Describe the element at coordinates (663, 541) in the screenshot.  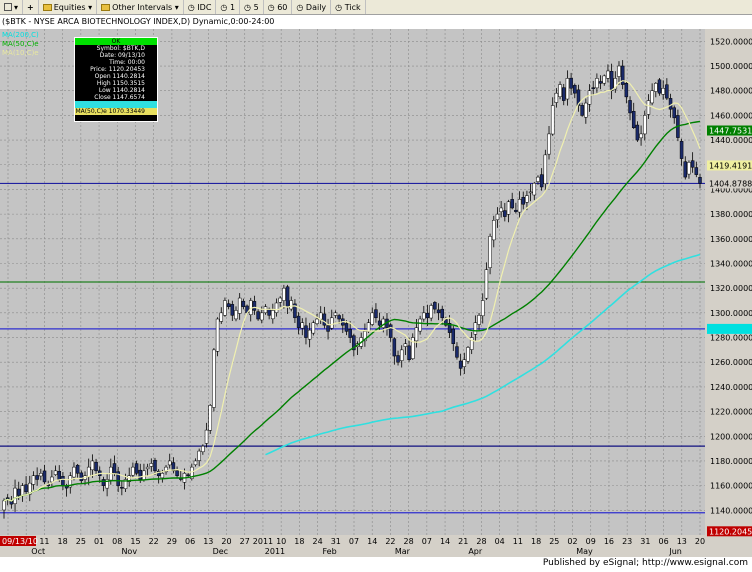
I see `x-tick-label: 06` at that location.